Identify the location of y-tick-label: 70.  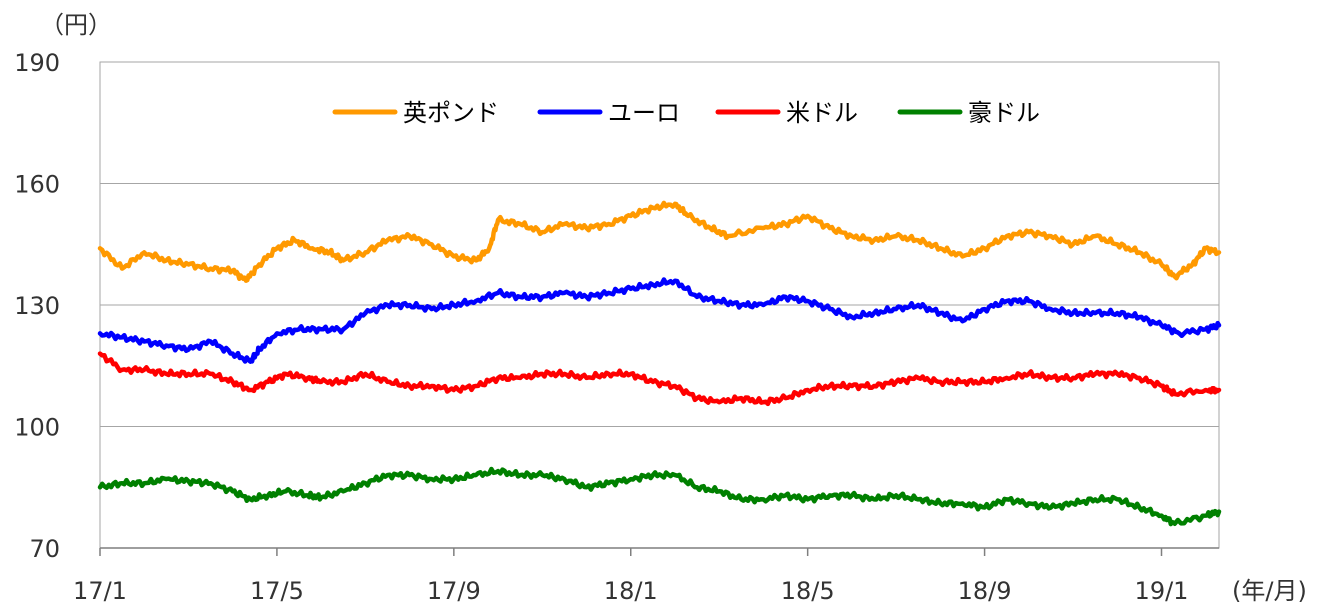
(44, 549).